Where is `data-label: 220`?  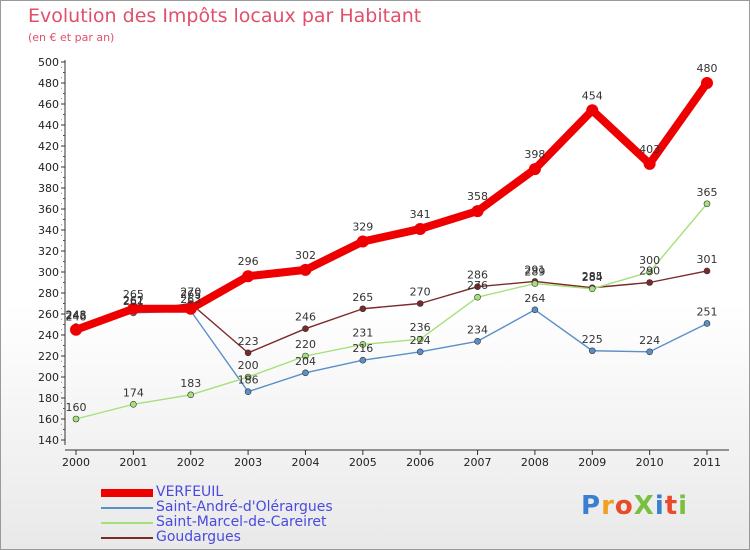 data-label: 220 is located at coordinates (305, 344).